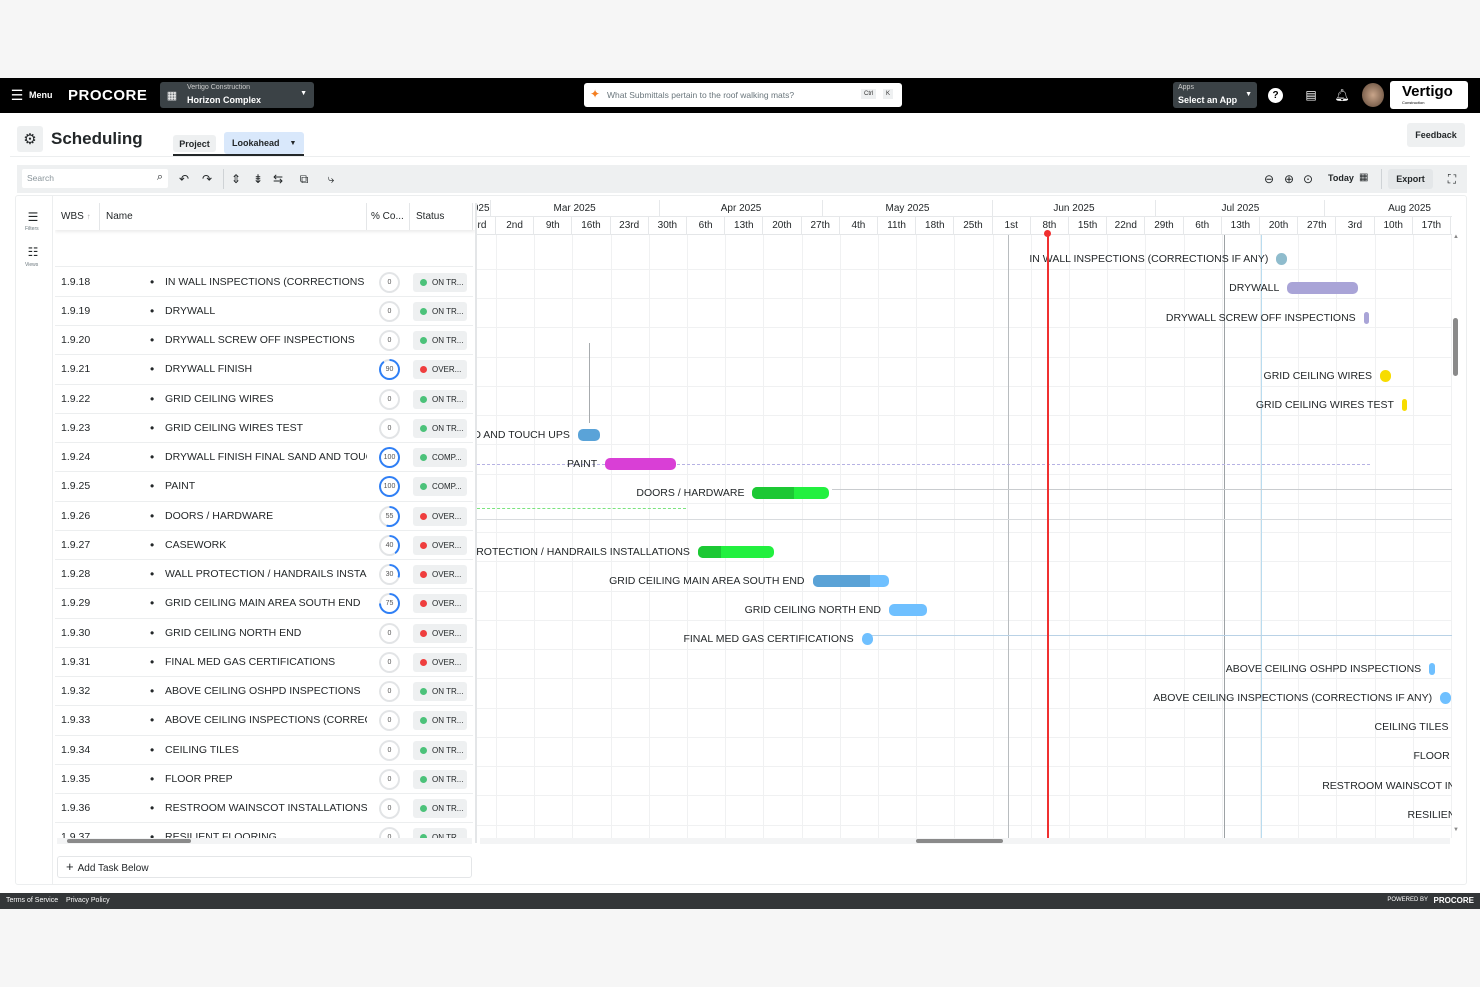  Describe the element at coordinates (260, 340) in the screenshot. I see `task-name-cell: DRYWALL SCREW OFF INSPECTIONS` at that location.